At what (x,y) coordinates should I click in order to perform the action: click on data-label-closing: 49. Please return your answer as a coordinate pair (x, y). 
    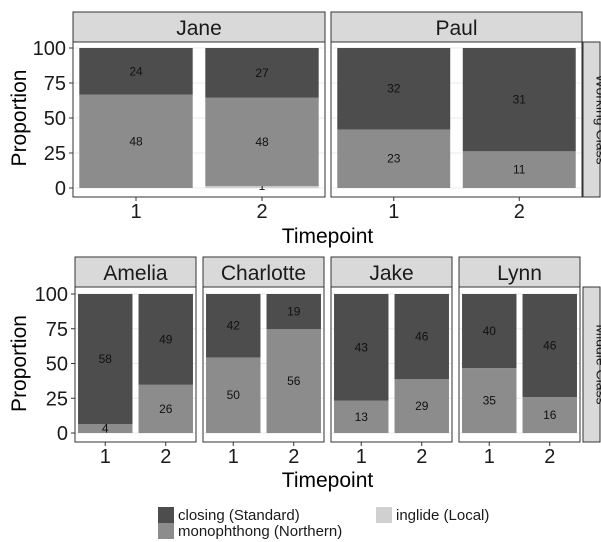
    Looking at the image, I should click on (166, 339).